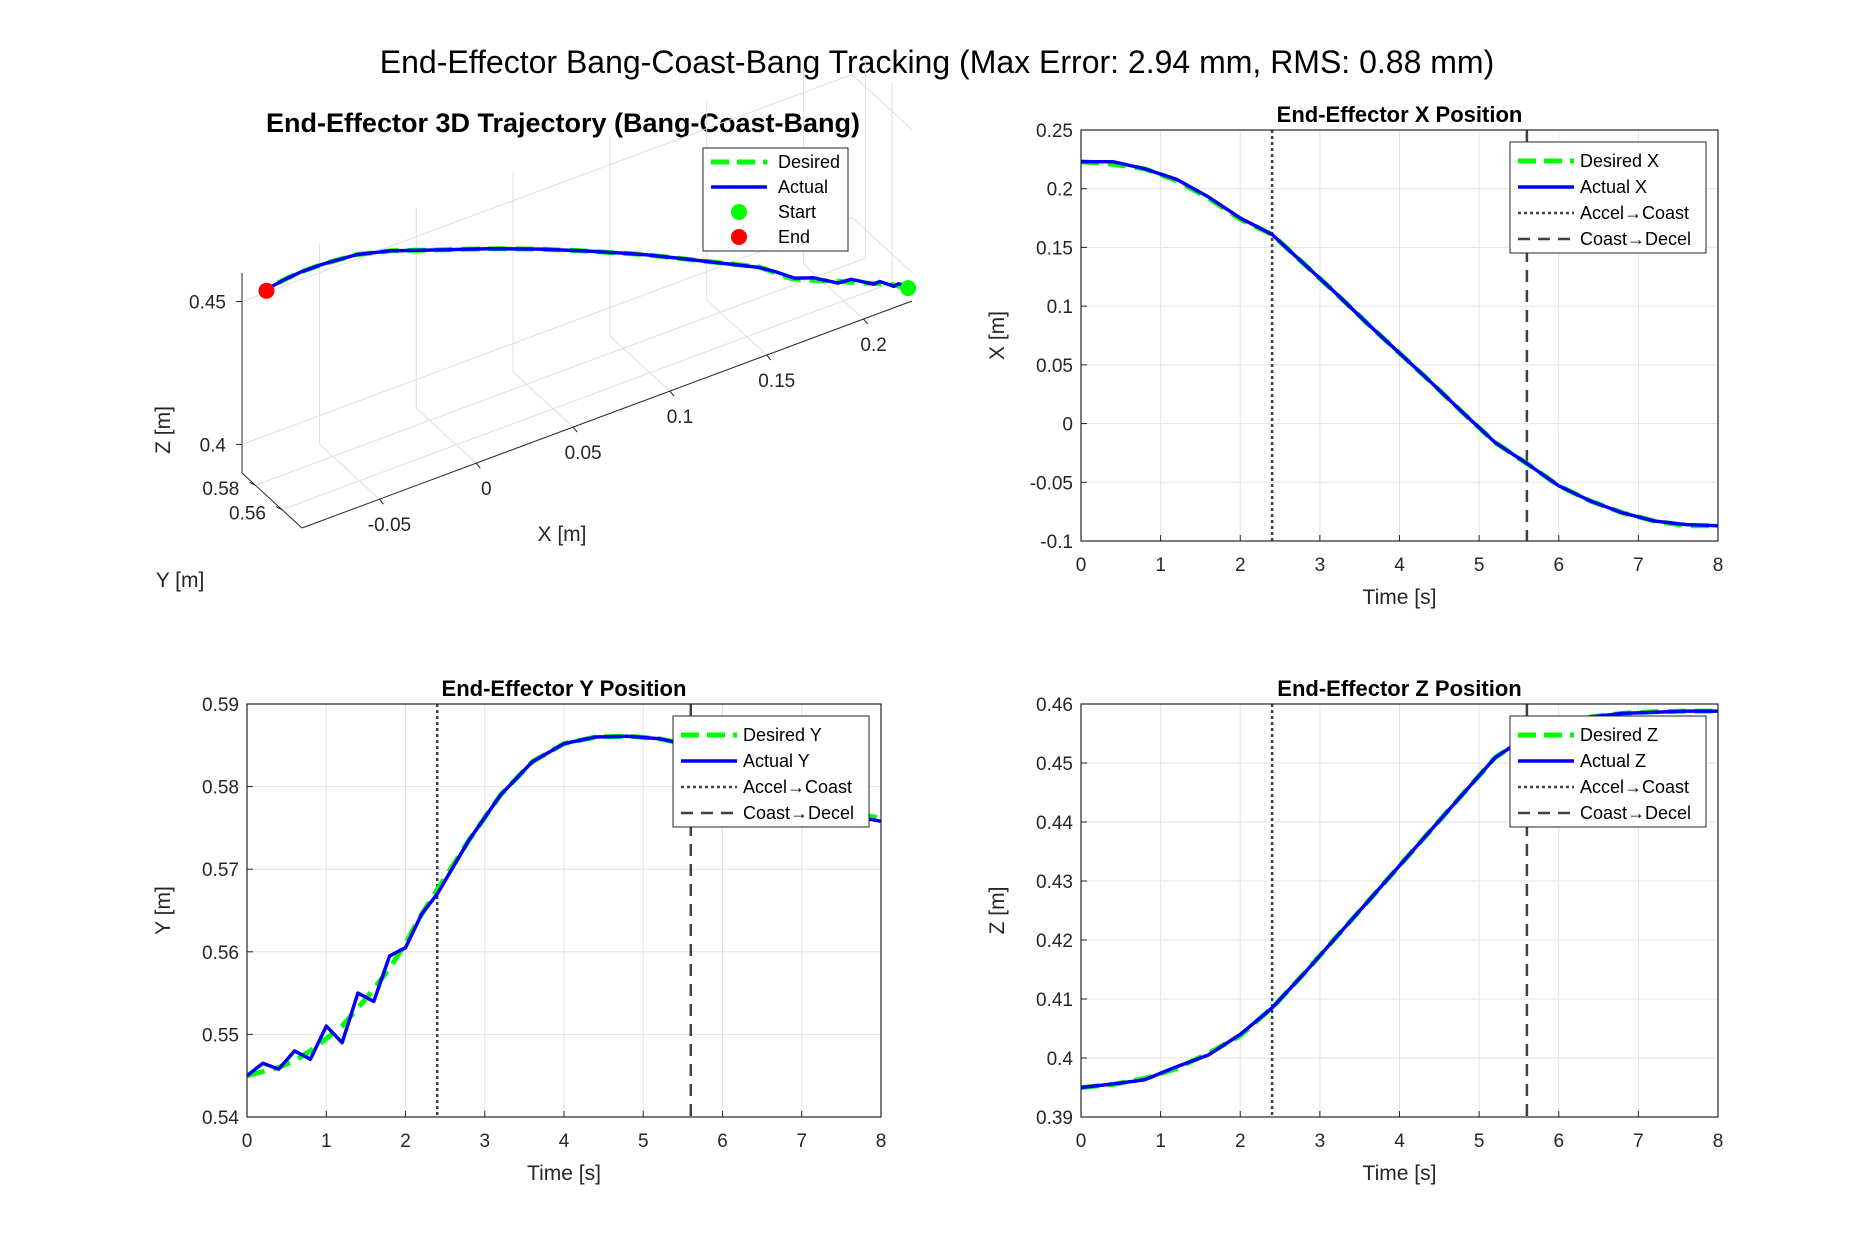 The image size is (1875, 1238). Describe the element at coordinates (1056, 542) in the screenshot. I see `xpos-y-tick-label: -0.1` at that location.